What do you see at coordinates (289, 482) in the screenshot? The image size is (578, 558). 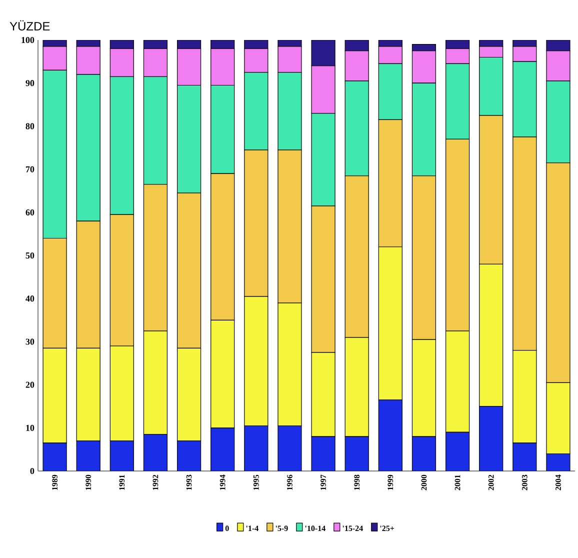 I see `x-tick-label: 1996` at bounding box center [289, 482].